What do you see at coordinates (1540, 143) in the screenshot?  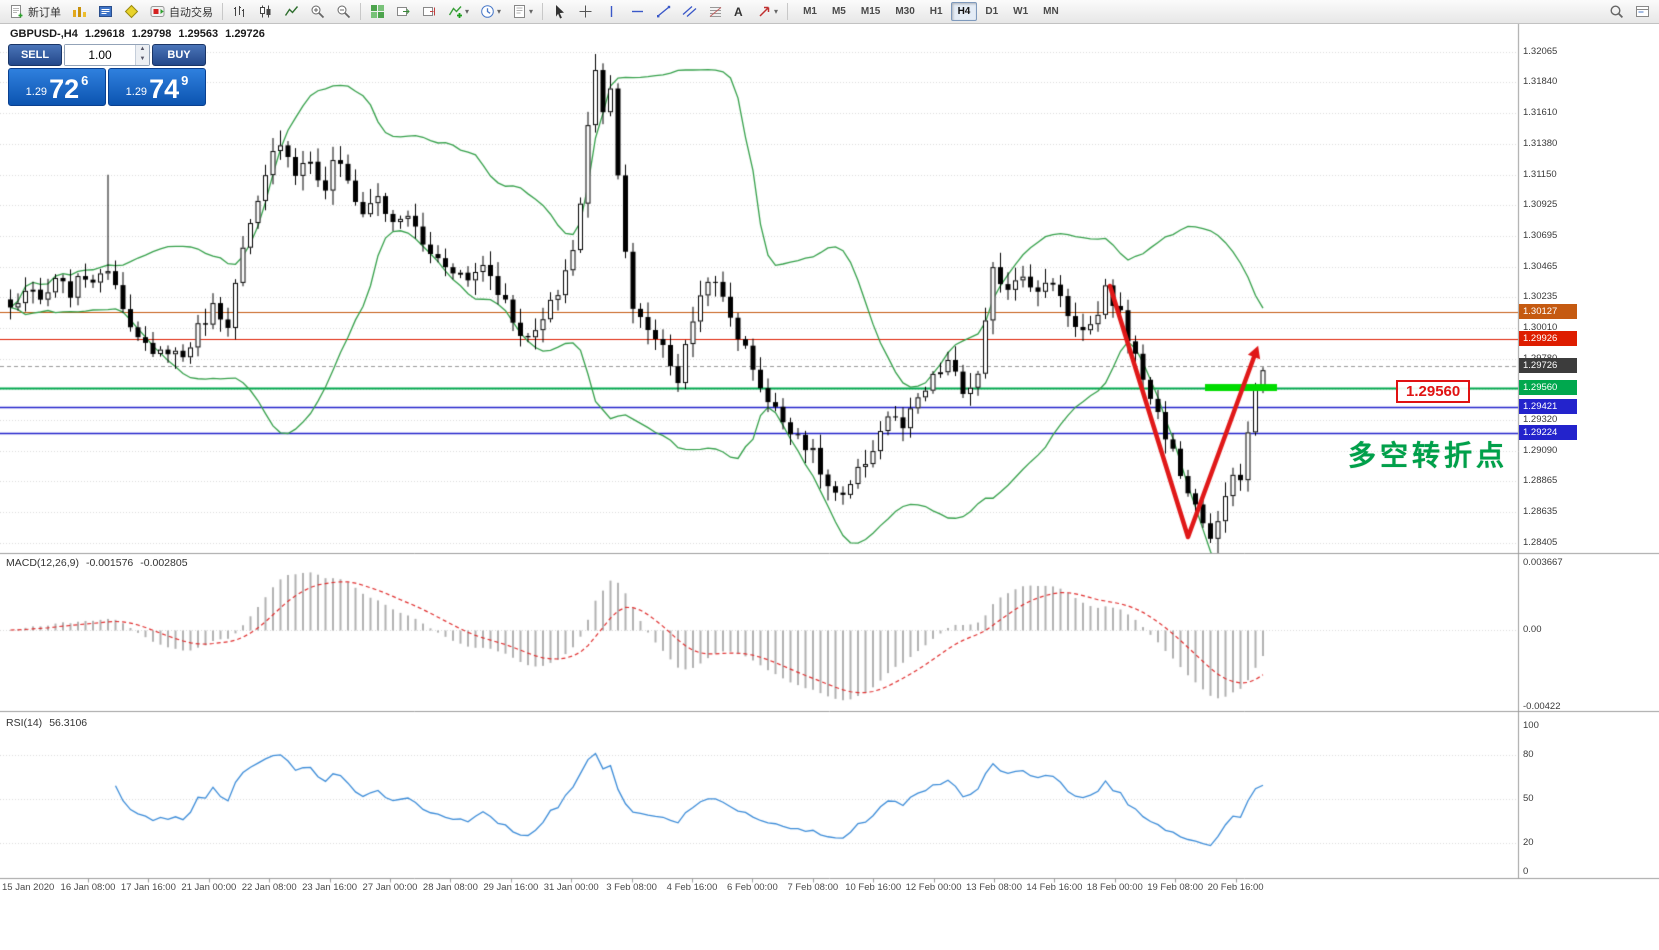 I see `price-axis-tick: 1.31380` at bounding box center [1540, 143].